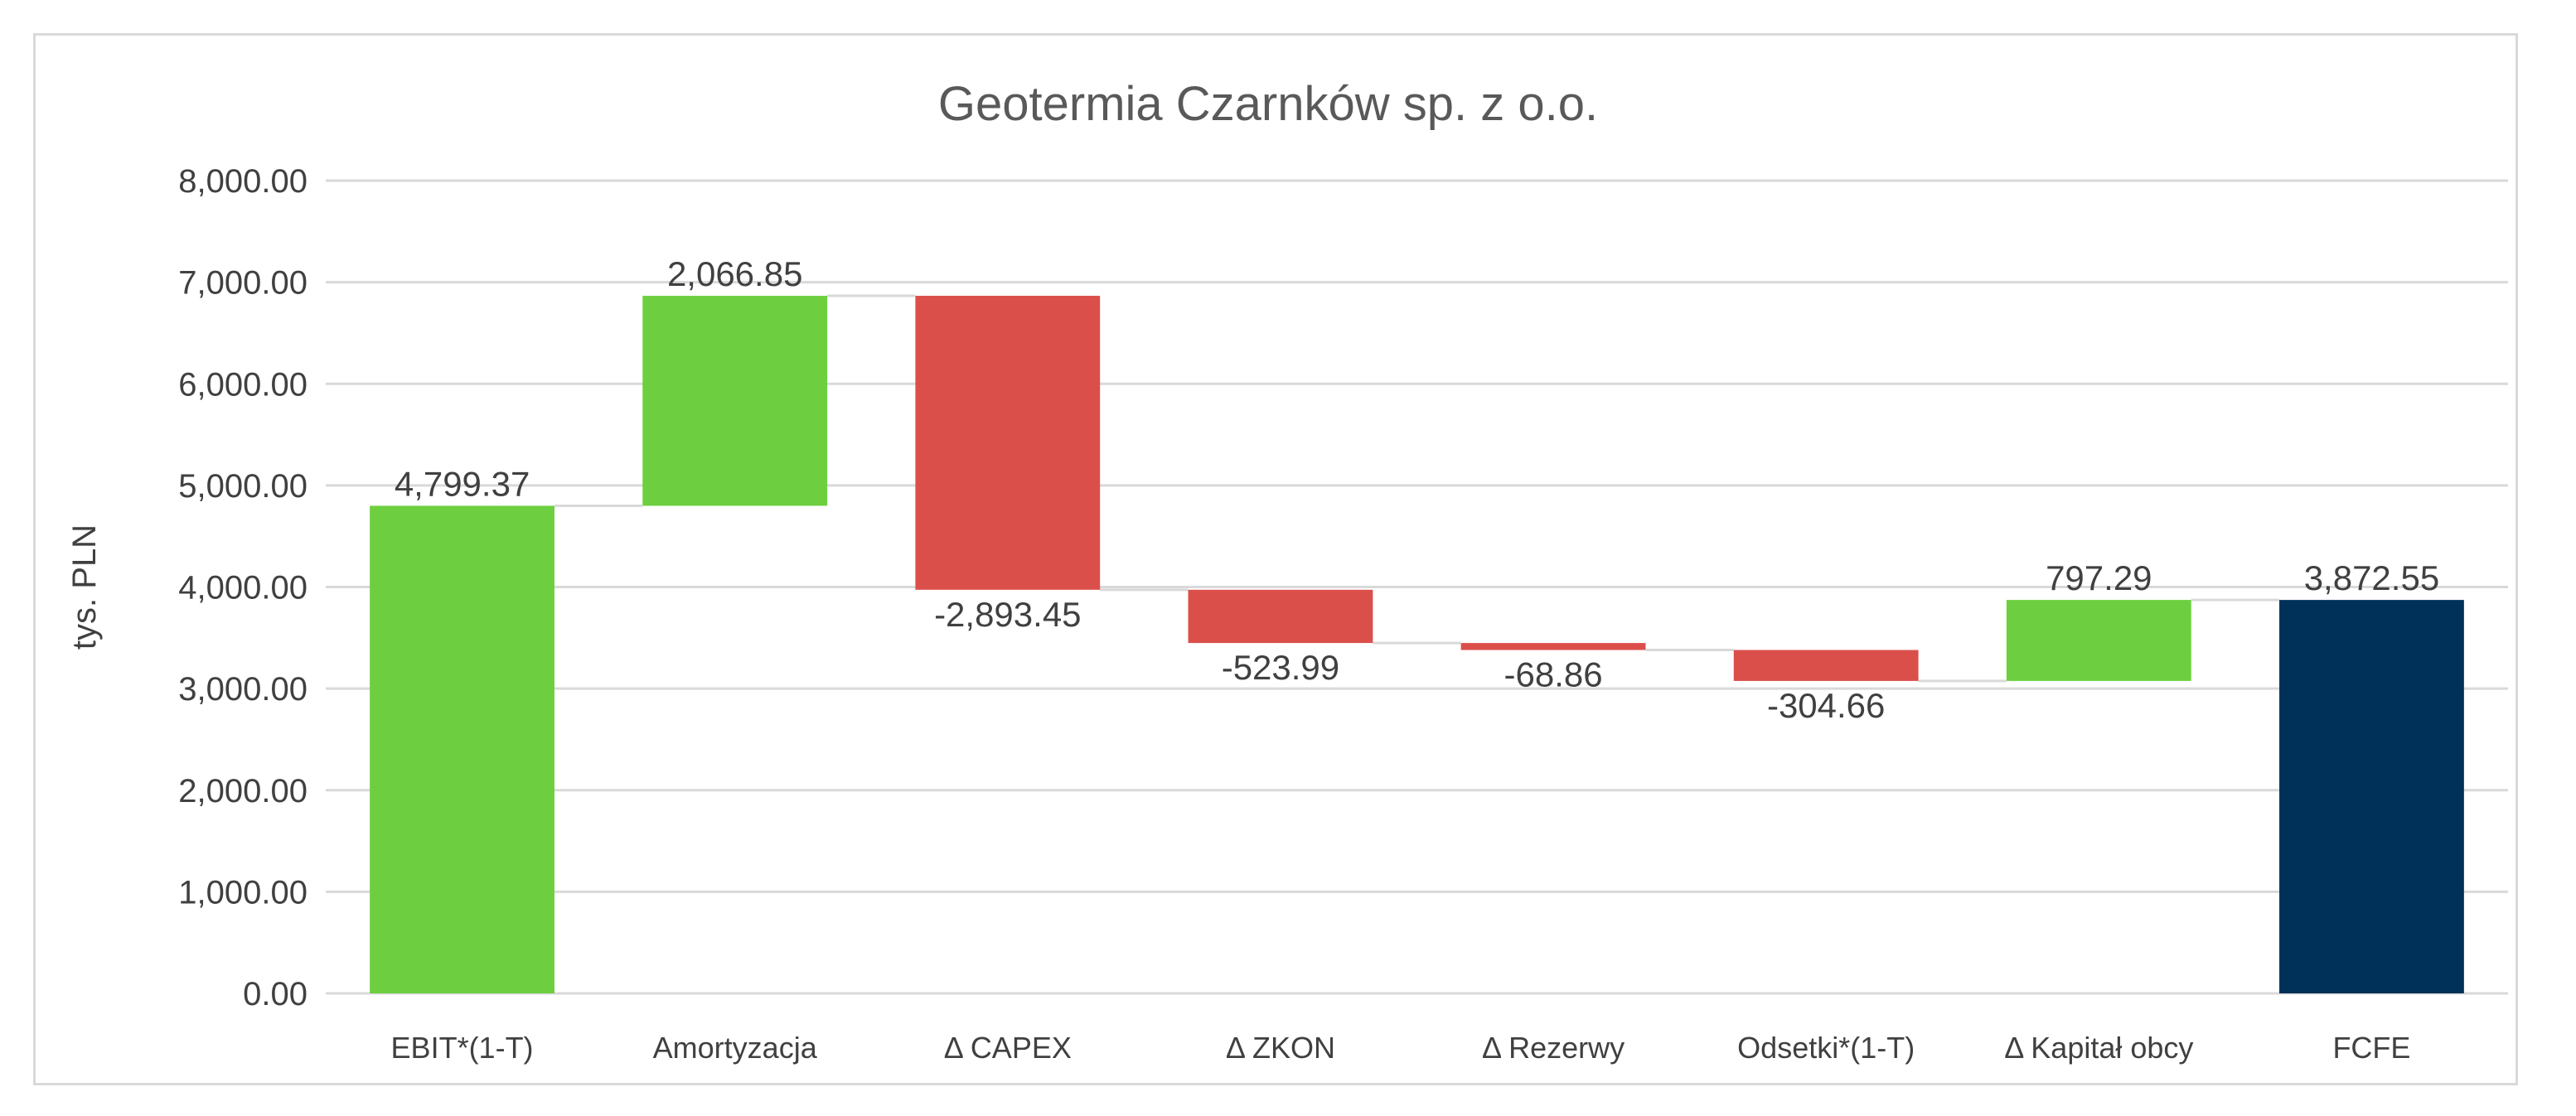  I want to click on x-tick-label: FCFE, so click(2371, 1048).